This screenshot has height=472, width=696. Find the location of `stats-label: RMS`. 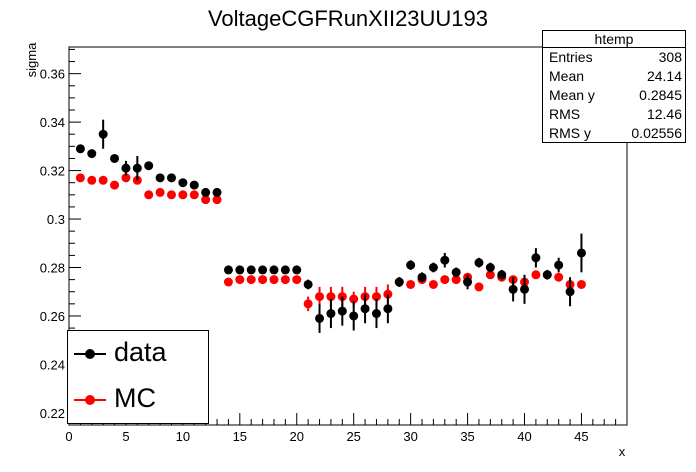

stats-label: RMS is located at coordinates (565, 114).